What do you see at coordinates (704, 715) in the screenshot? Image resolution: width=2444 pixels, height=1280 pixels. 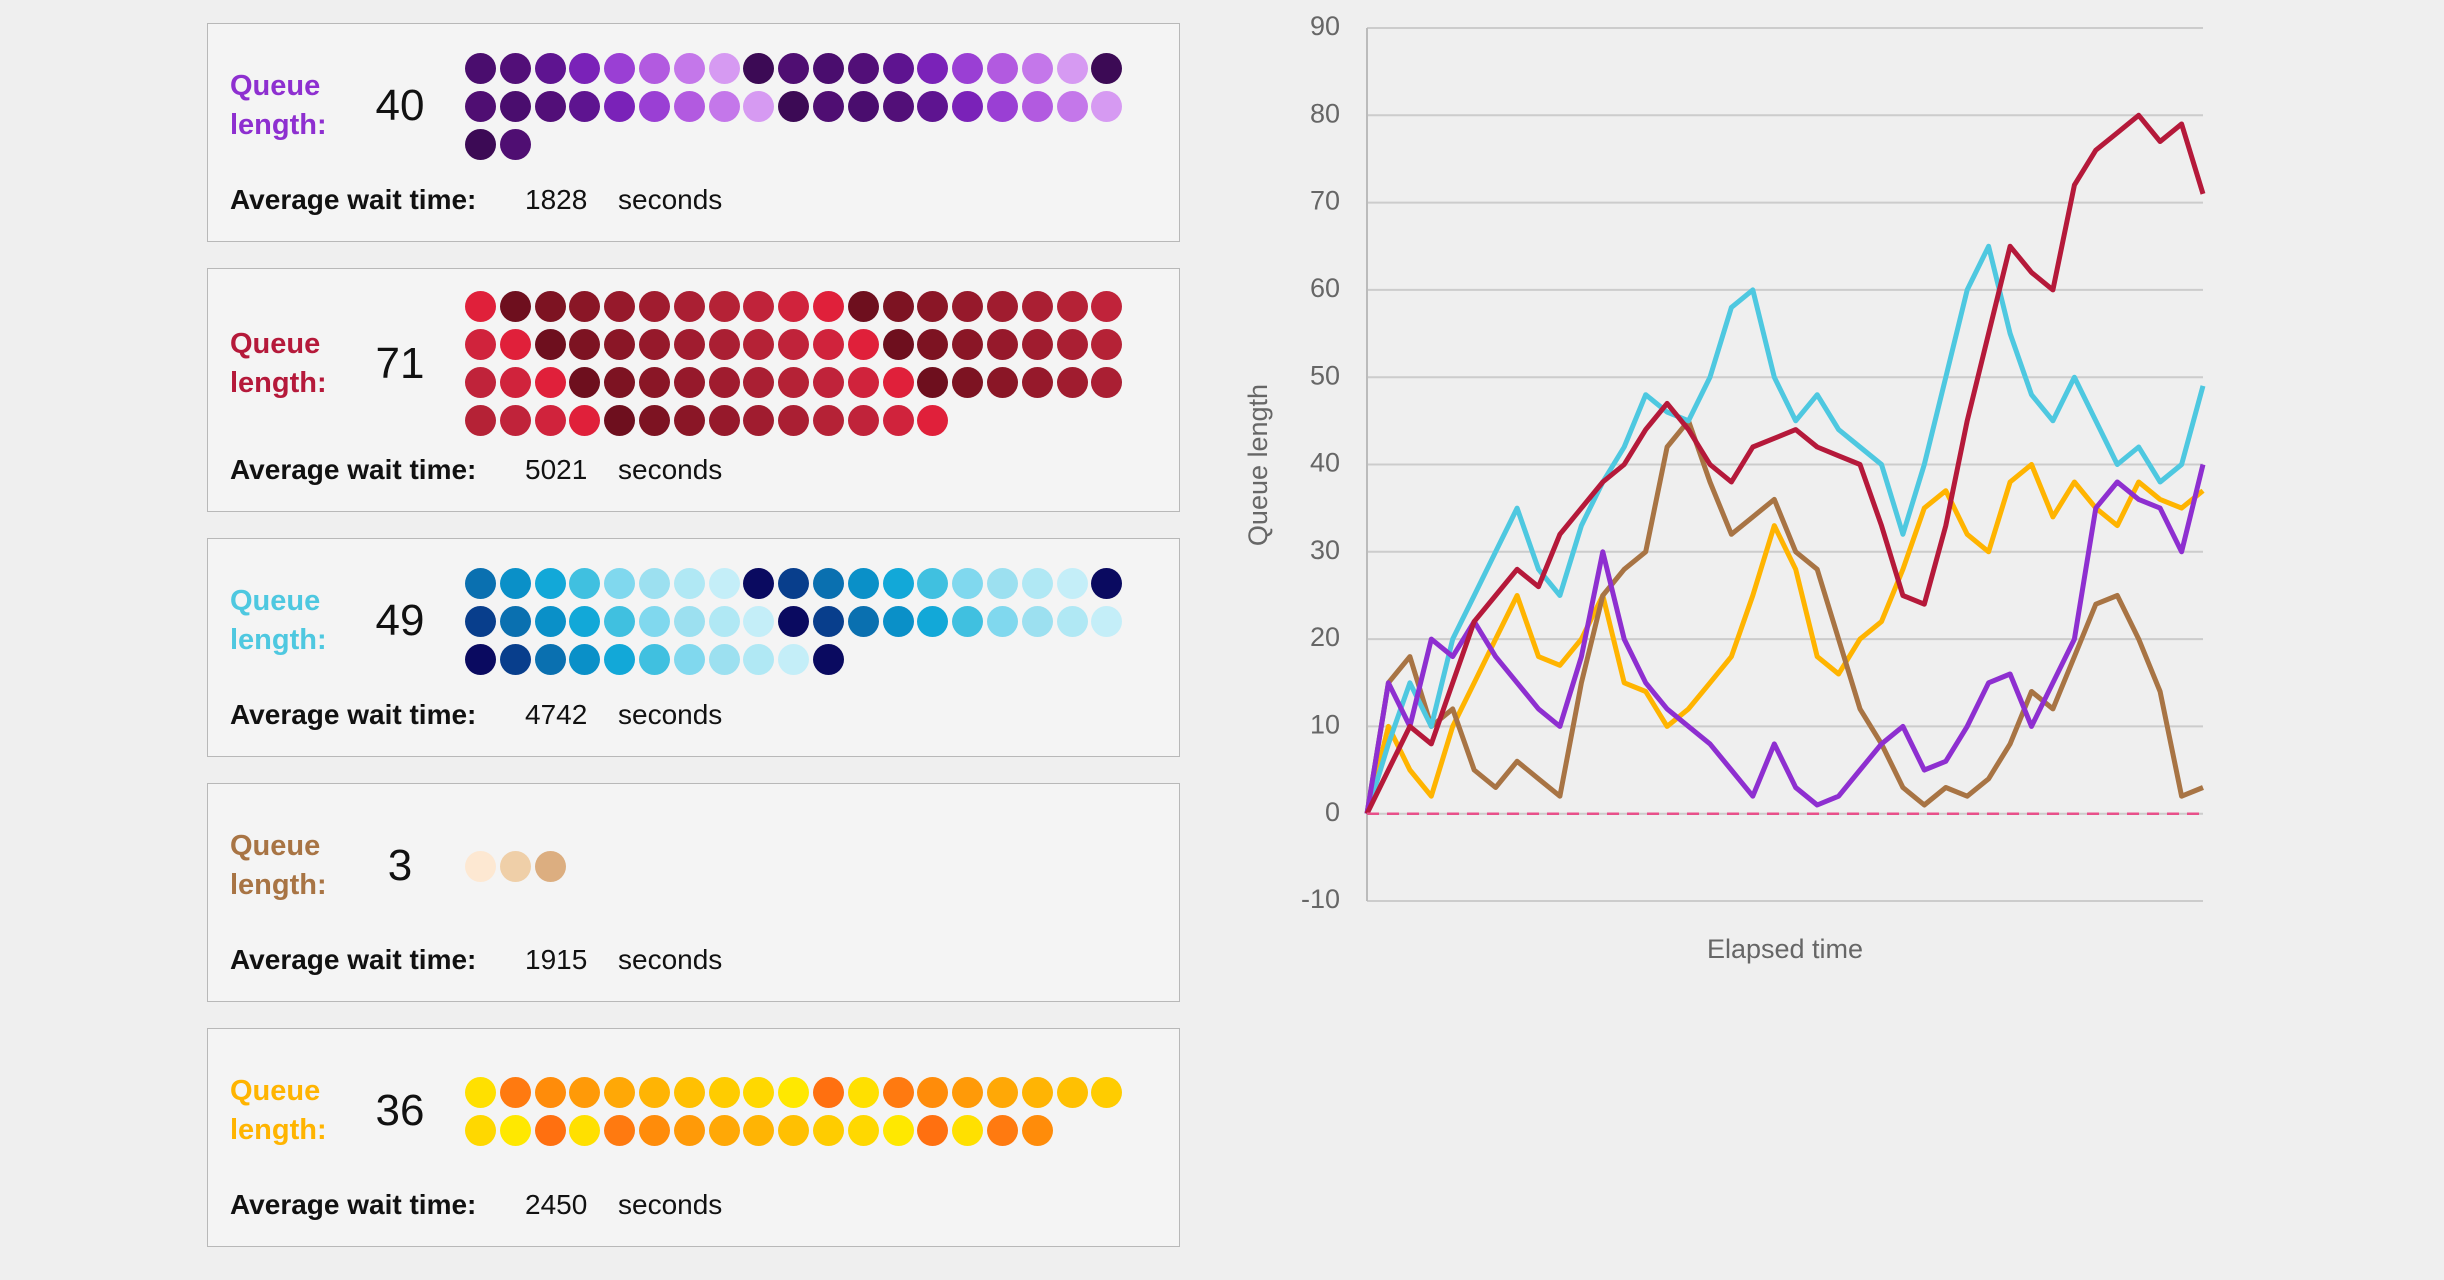 I see `wait-row: Average wait time: 4742 seconds` at bounding box center [704, 715].